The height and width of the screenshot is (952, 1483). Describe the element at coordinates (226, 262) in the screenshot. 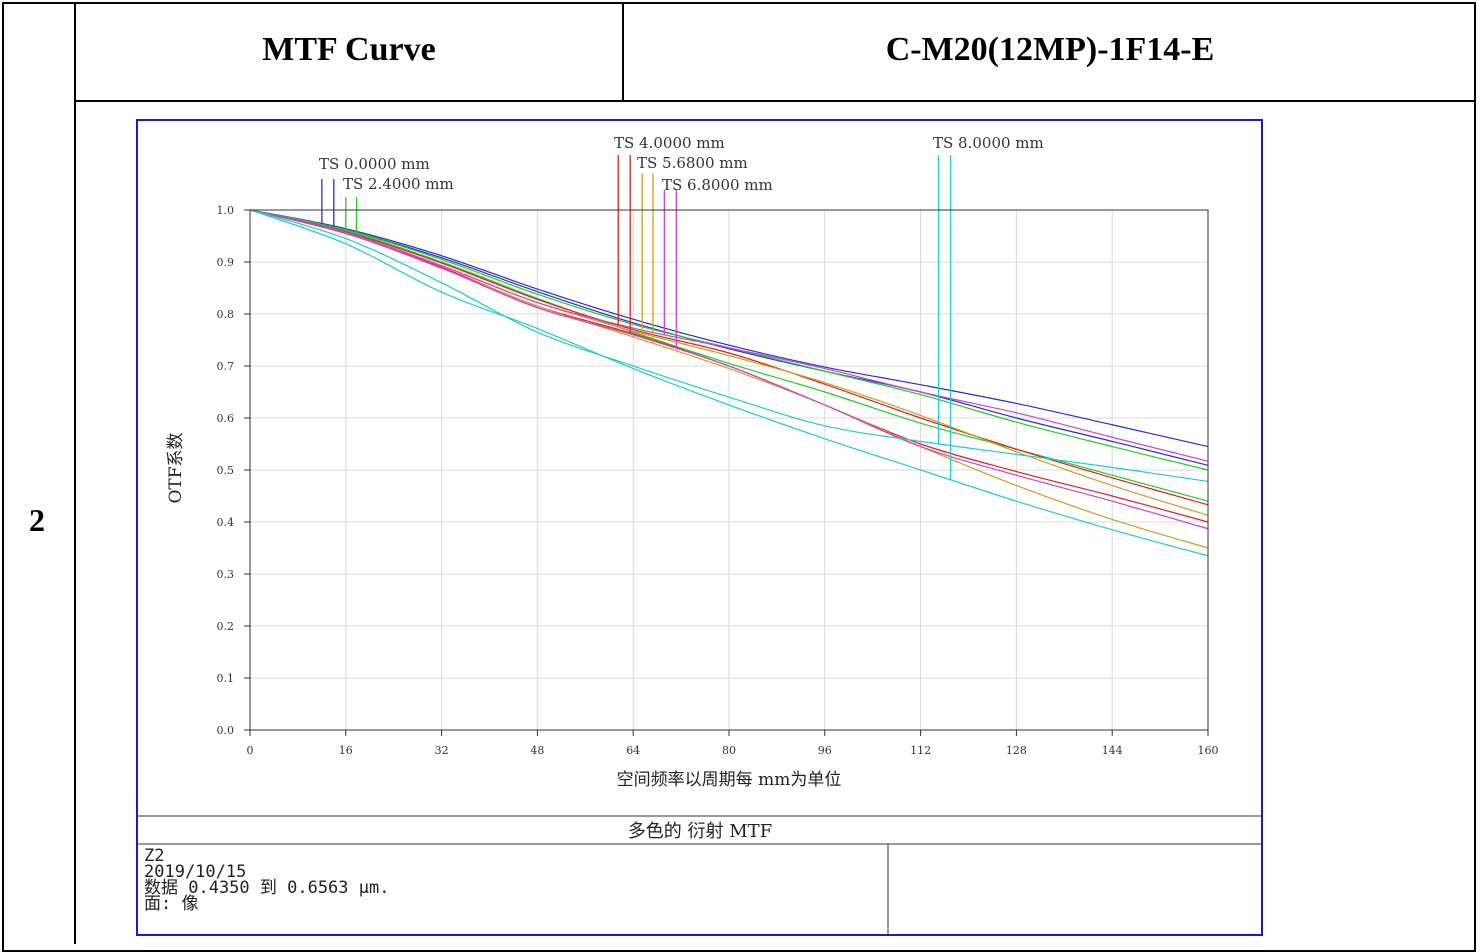

I see `y-tick-label: 0.9` at that location.